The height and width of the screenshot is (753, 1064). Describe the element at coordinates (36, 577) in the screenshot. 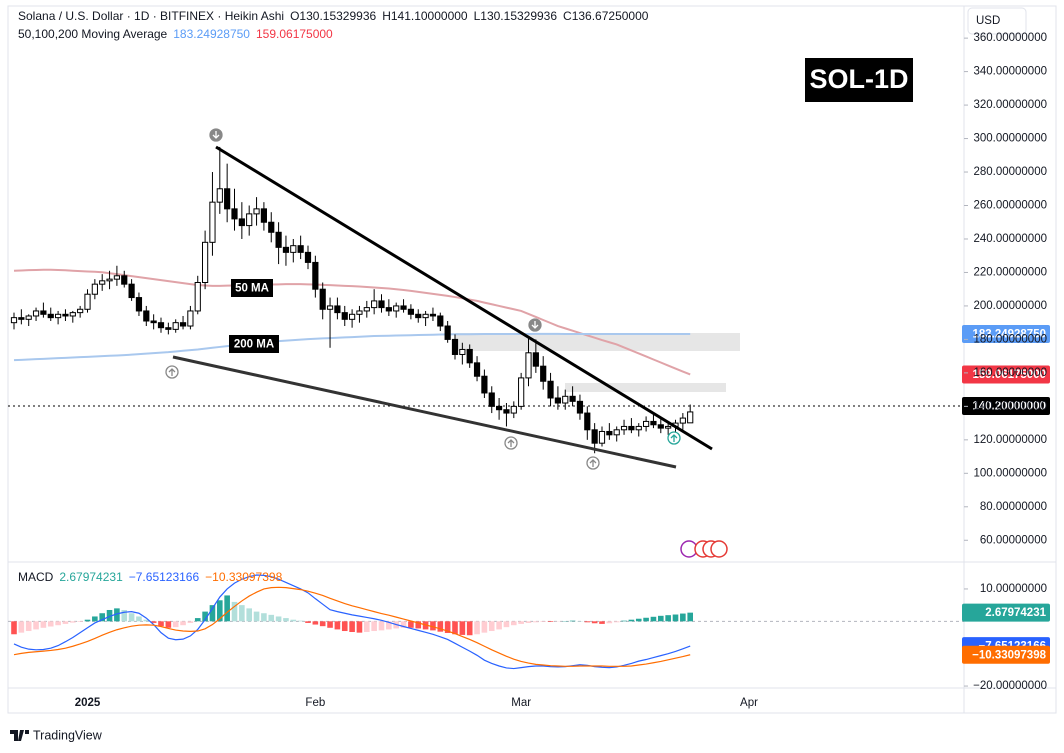

I see `macd-title: MACD` at that location.